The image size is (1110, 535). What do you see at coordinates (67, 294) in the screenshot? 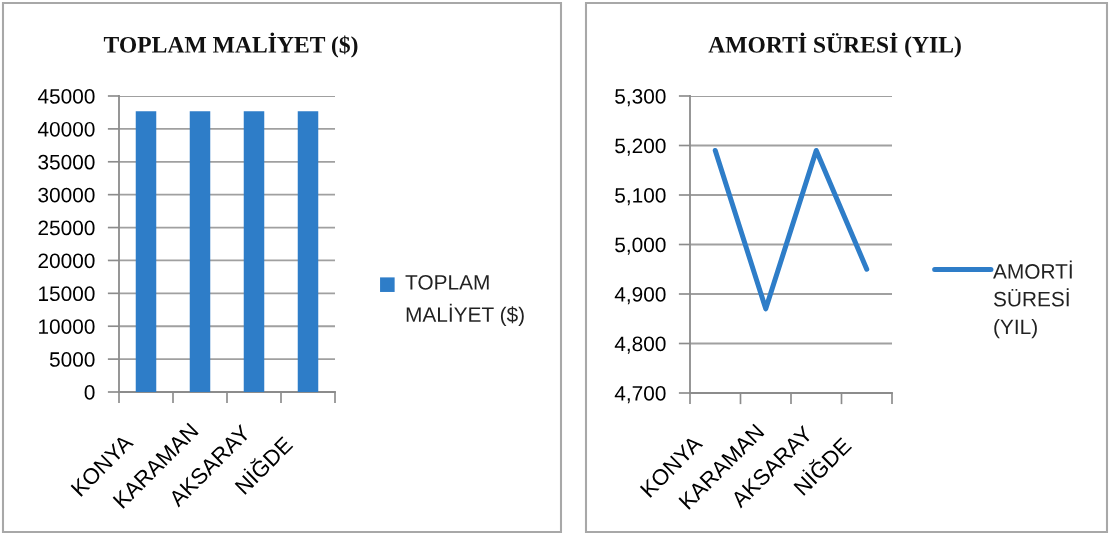
I see `y-tick-label: 15000` at bounding box center [67, 294].